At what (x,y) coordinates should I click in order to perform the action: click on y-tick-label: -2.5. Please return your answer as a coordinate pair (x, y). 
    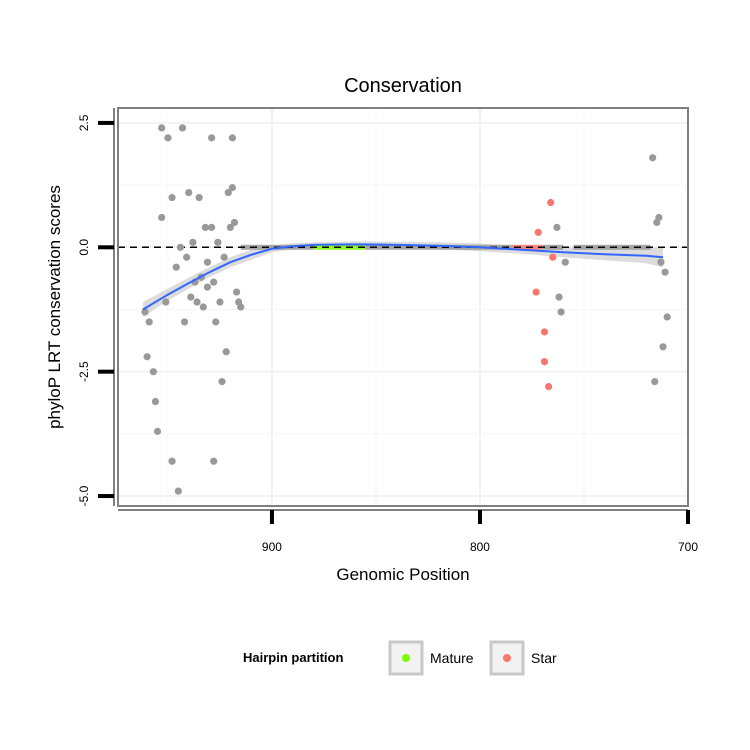
    Looking at the image, I should click on (84, 371).